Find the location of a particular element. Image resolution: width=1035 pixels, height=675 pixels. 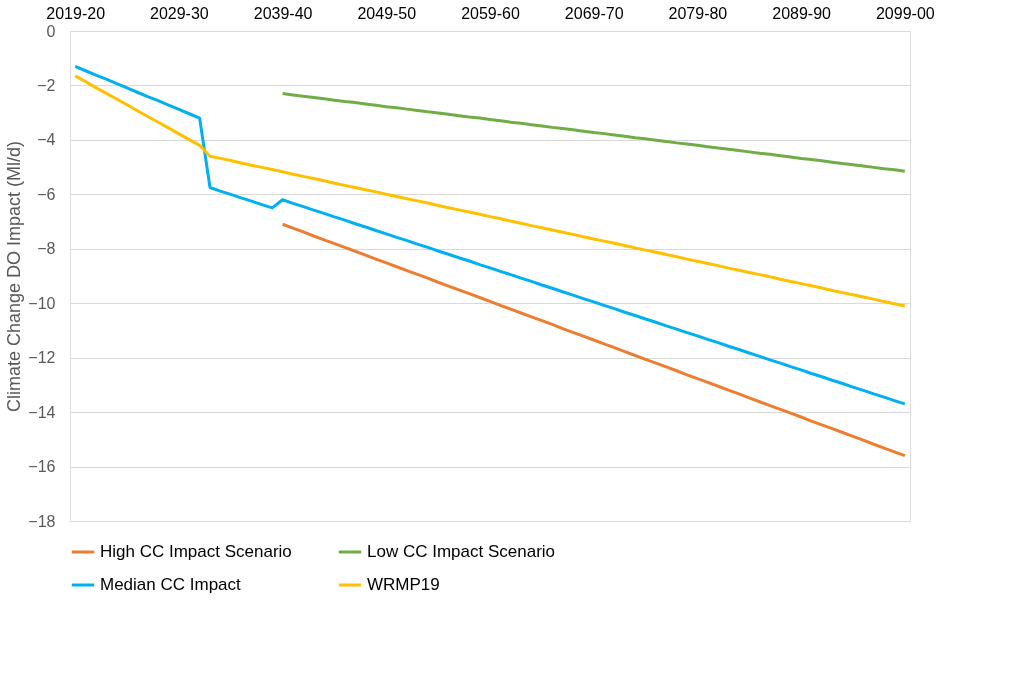

legend-label: Median CC Impact is located at coordinates (171, 584).